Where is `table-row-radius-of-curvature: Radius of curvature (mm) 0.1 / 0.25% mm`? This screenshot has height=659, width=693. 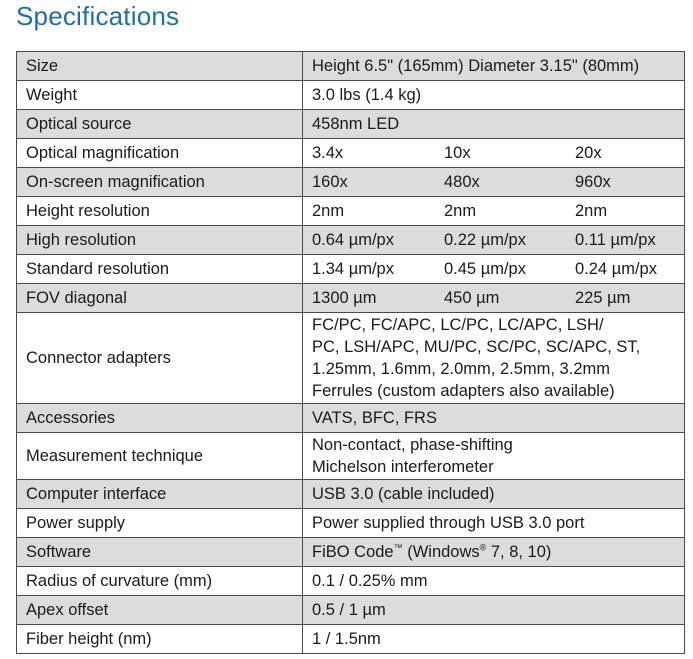 table-row-radius-of-curvature: Radius of curvature (mm) 0.1 / 0.25% mm is located at coordinates (350, 581).